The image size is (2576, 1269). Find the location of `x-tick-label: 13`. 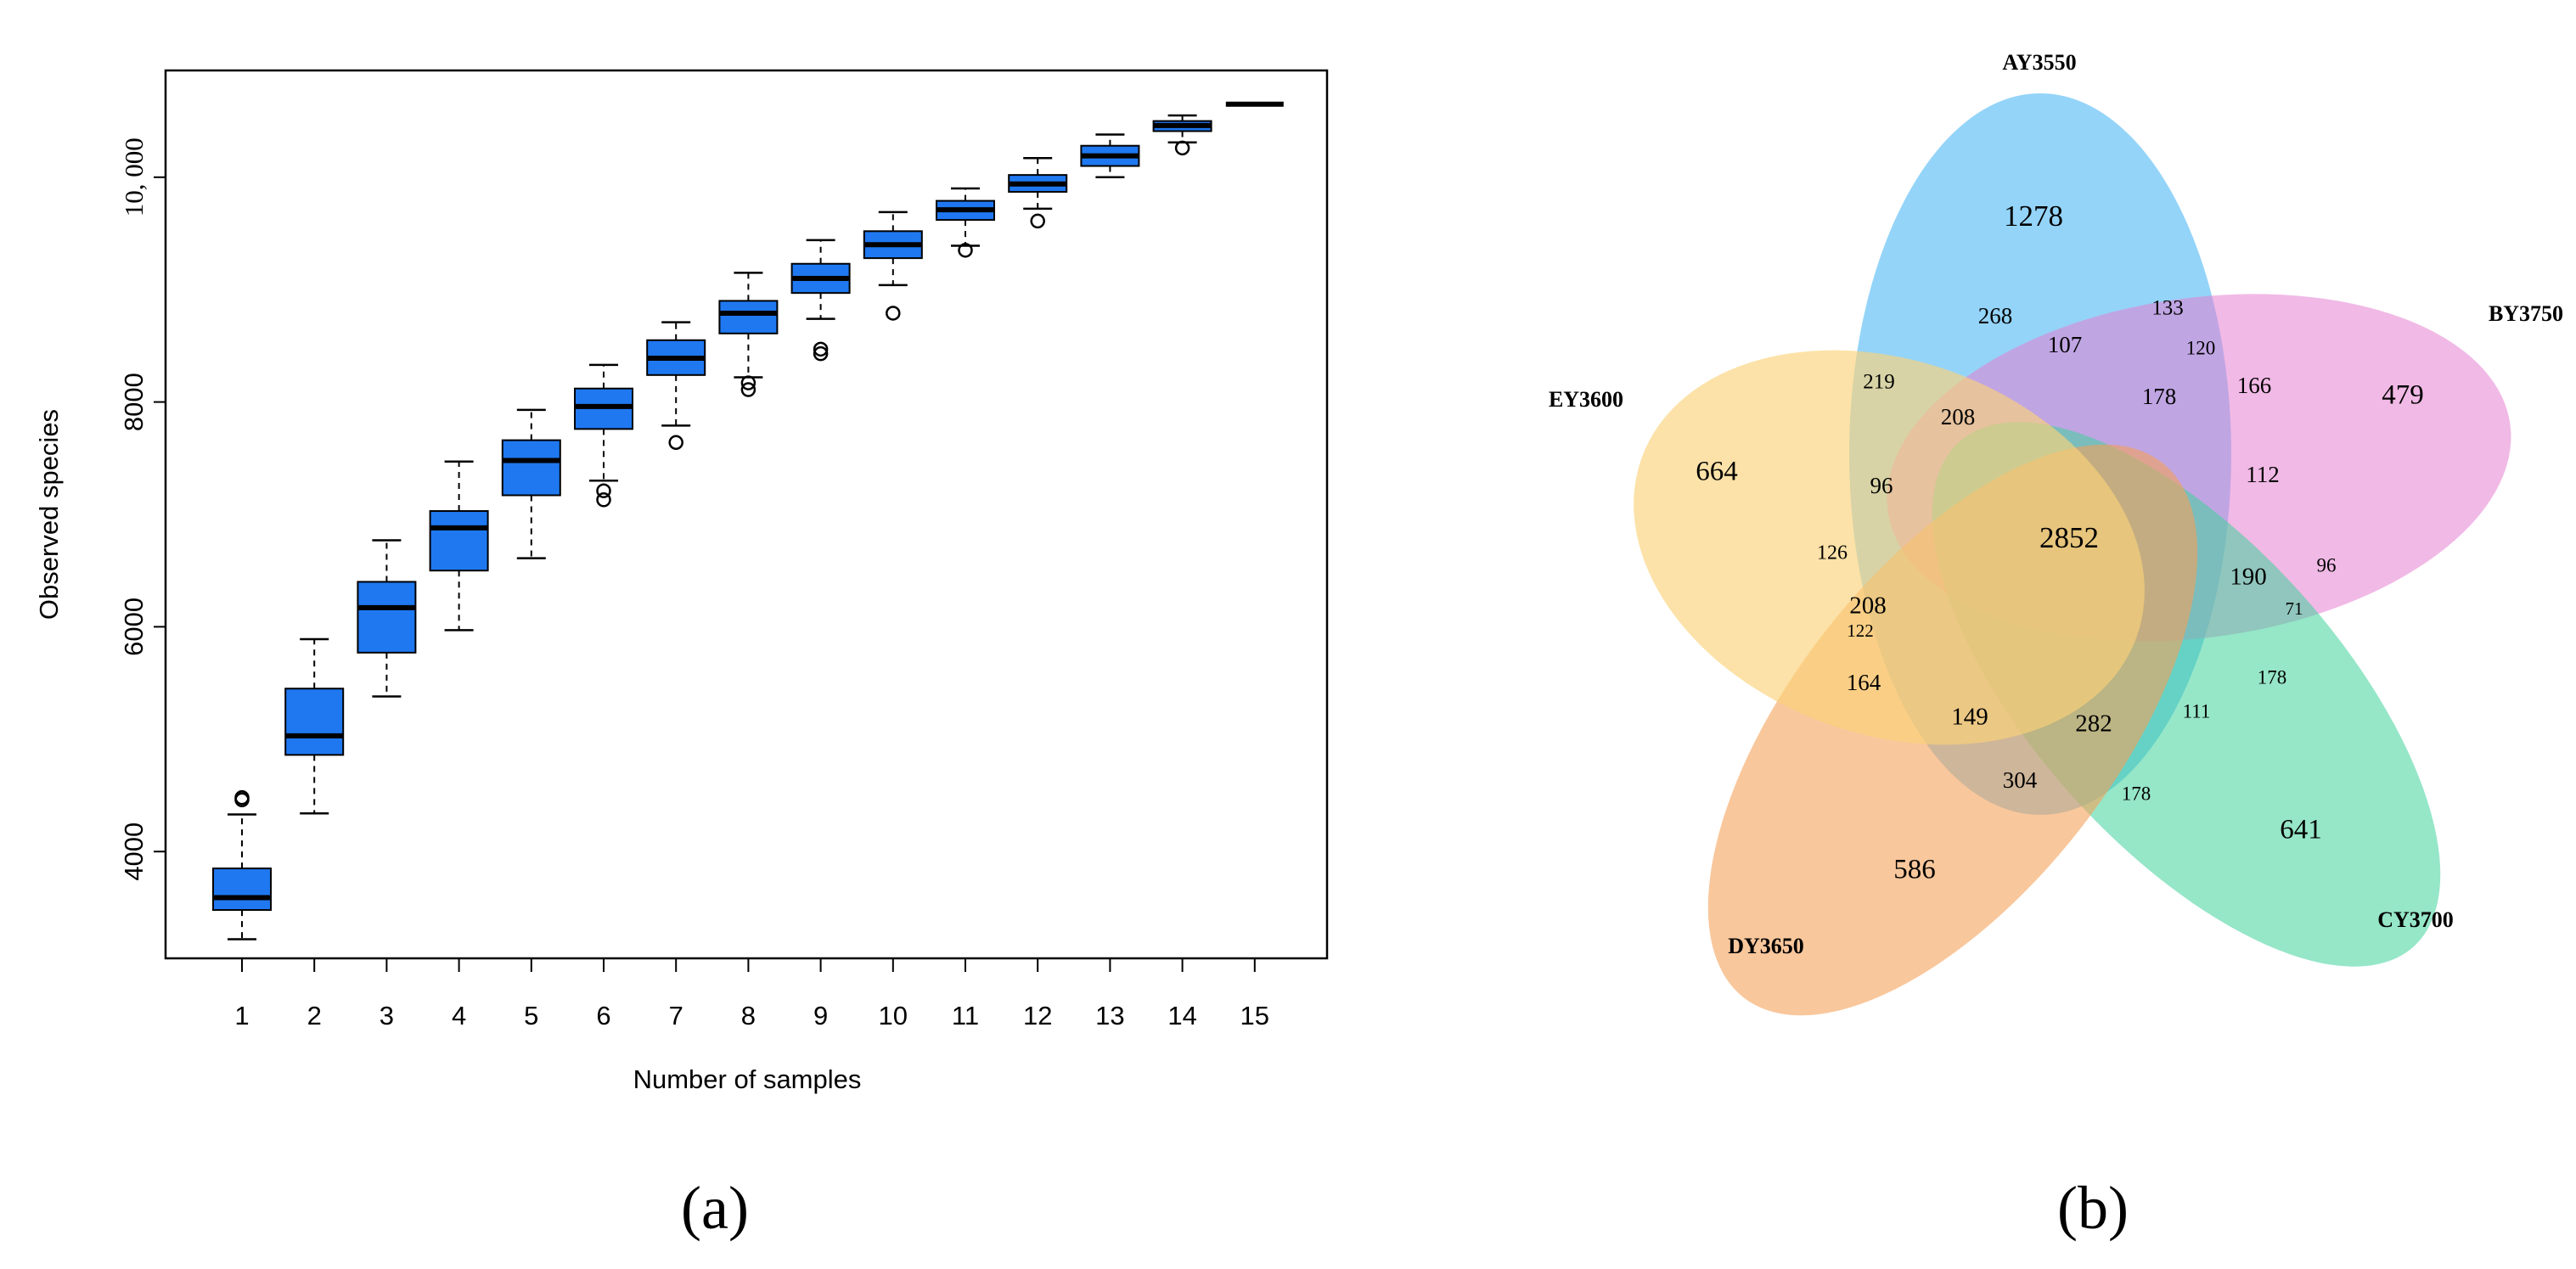

x-tick-label: 13 is located at coordinates (1109, 1016).